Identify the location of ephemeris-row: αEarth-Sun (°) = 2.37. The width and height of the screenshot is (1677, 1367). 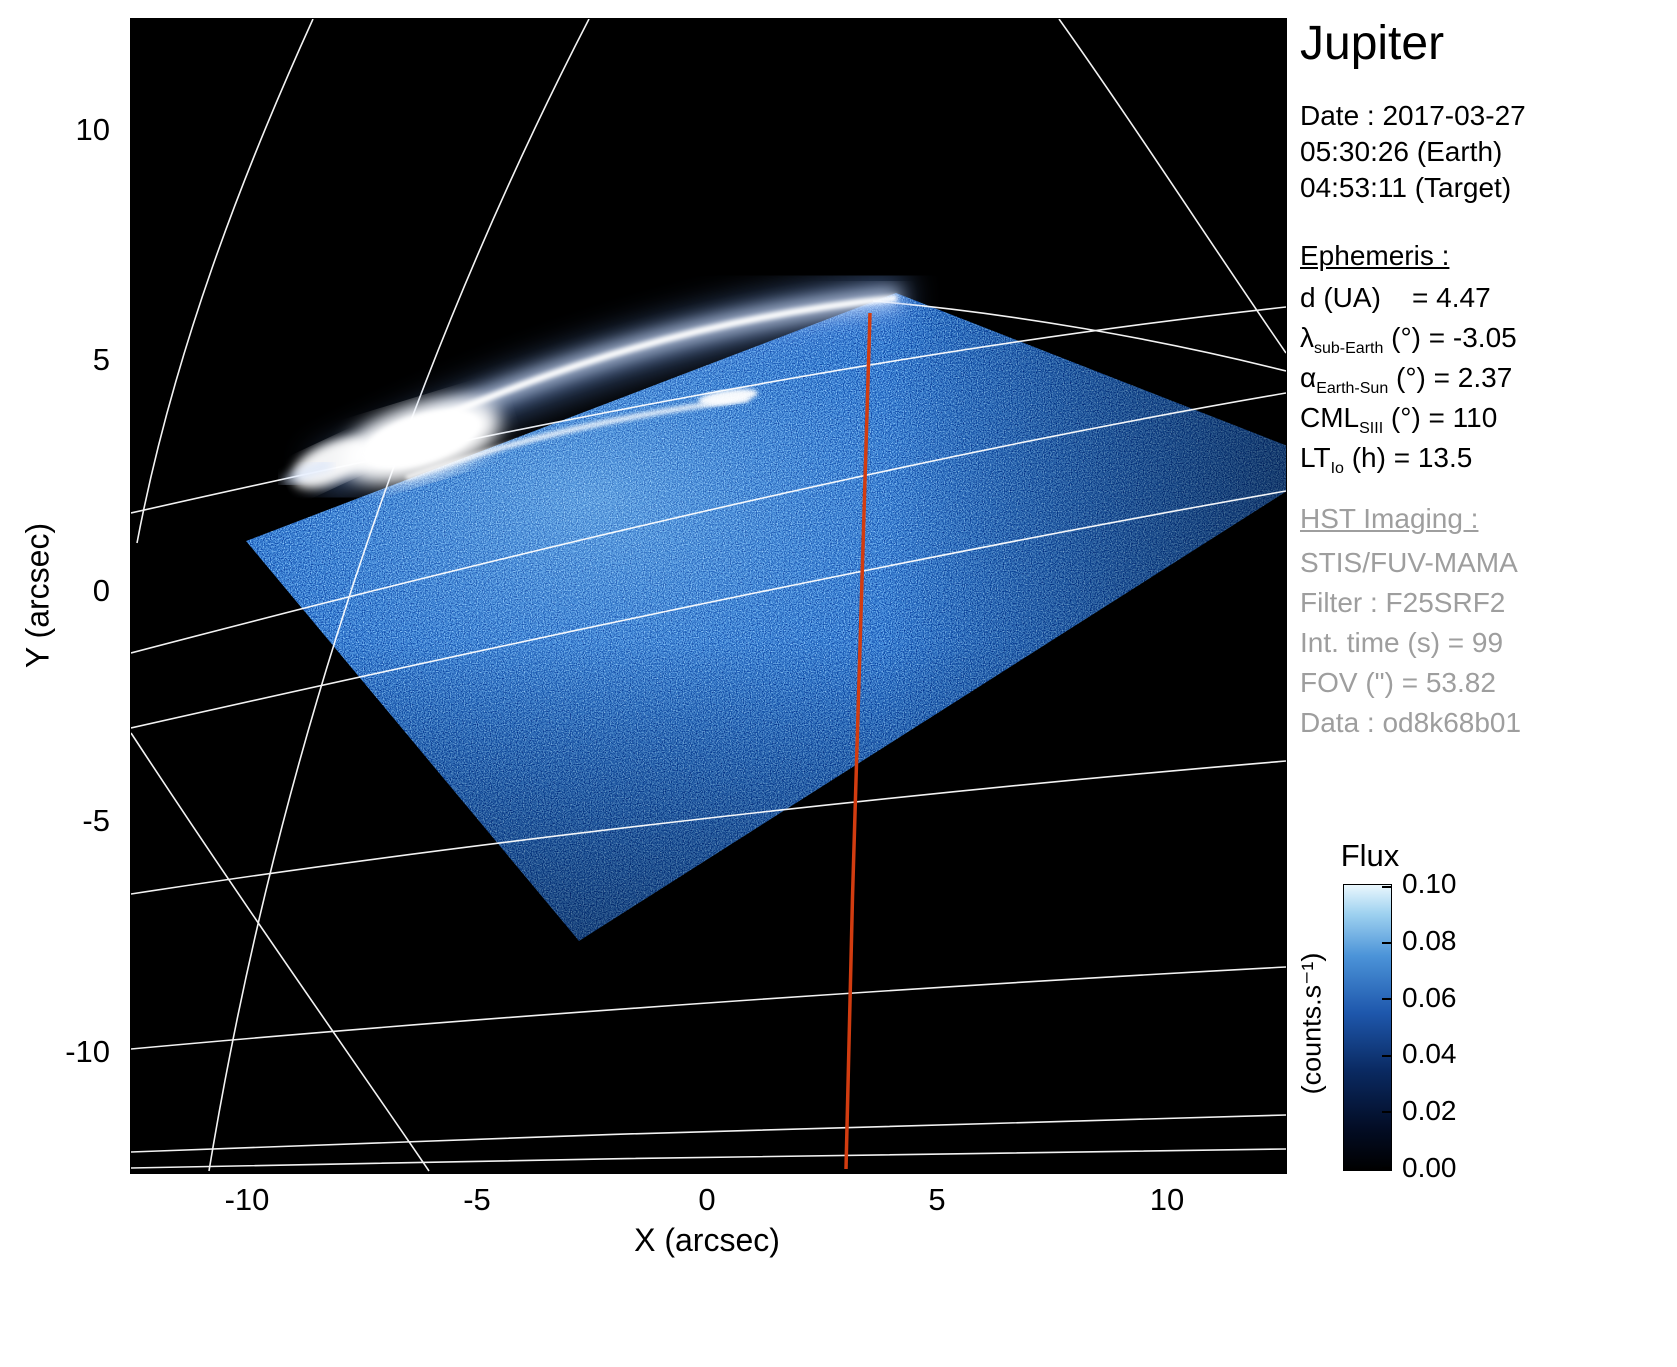
(1408, 382).